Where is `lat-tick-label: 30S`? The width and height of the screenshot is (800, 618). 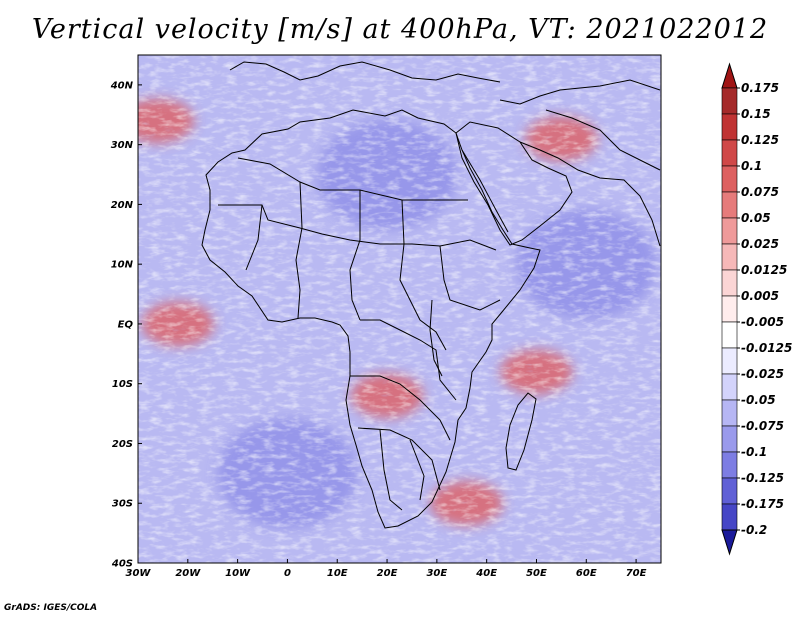 lat-tick-label: 30S is located at coordinates (122, 504).